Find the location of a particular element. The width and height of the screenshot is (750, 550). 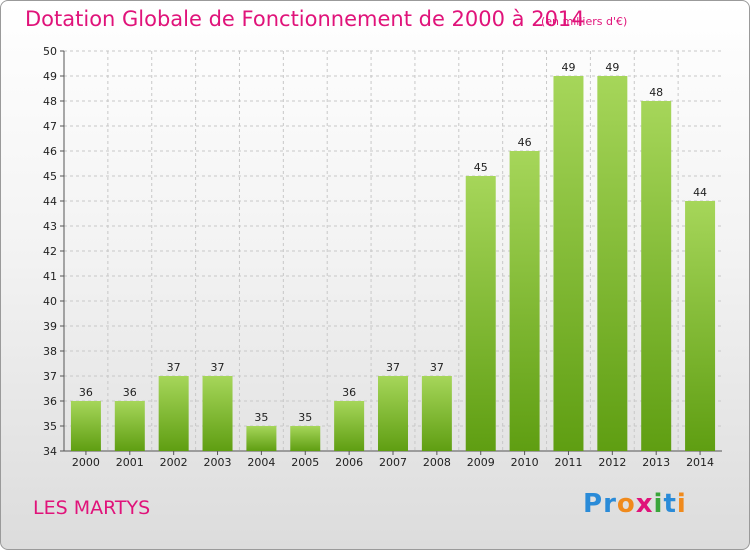

bar-value-label: 48 is located at coordinates (656, 92).